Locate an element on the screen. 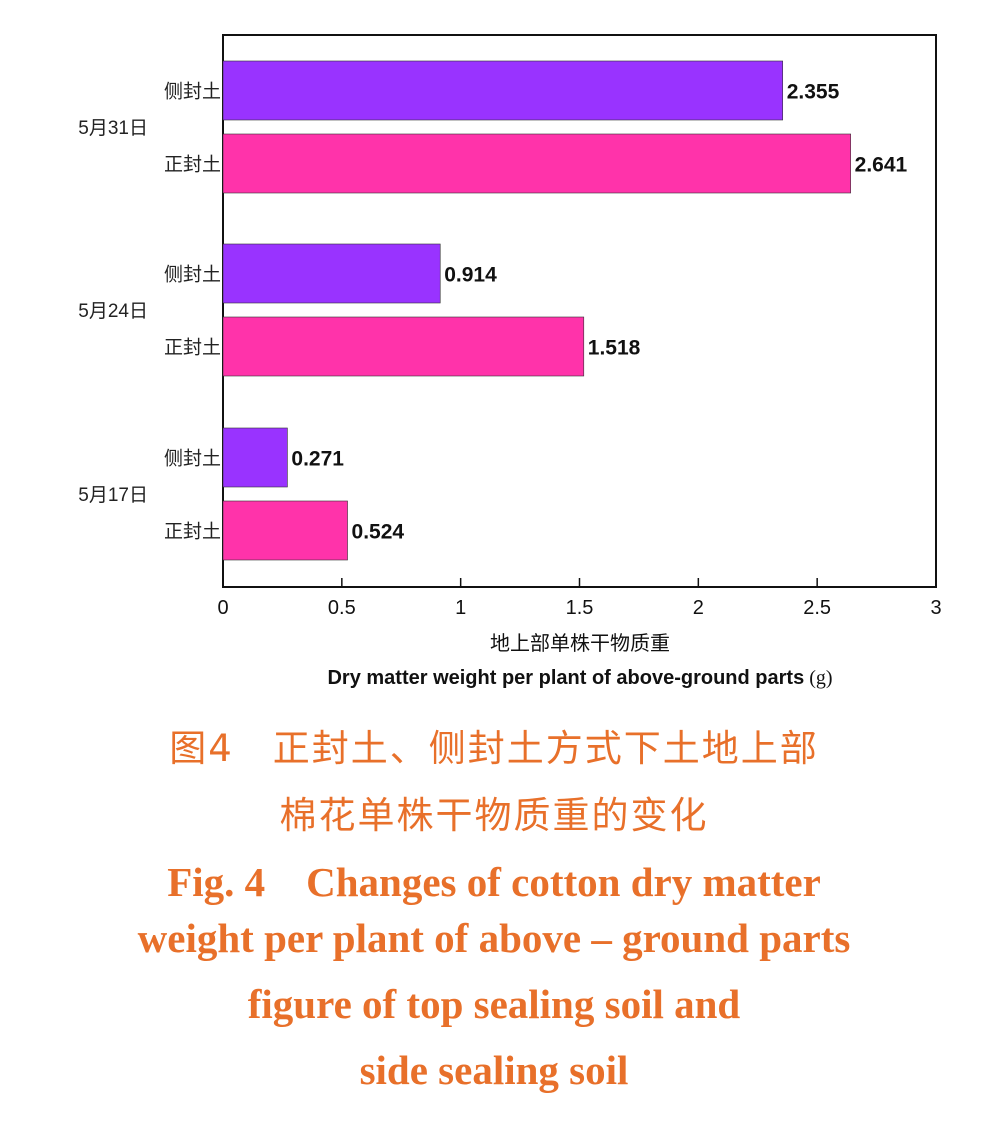  group-label: 5月17日 is located at coordinates (113, 495).